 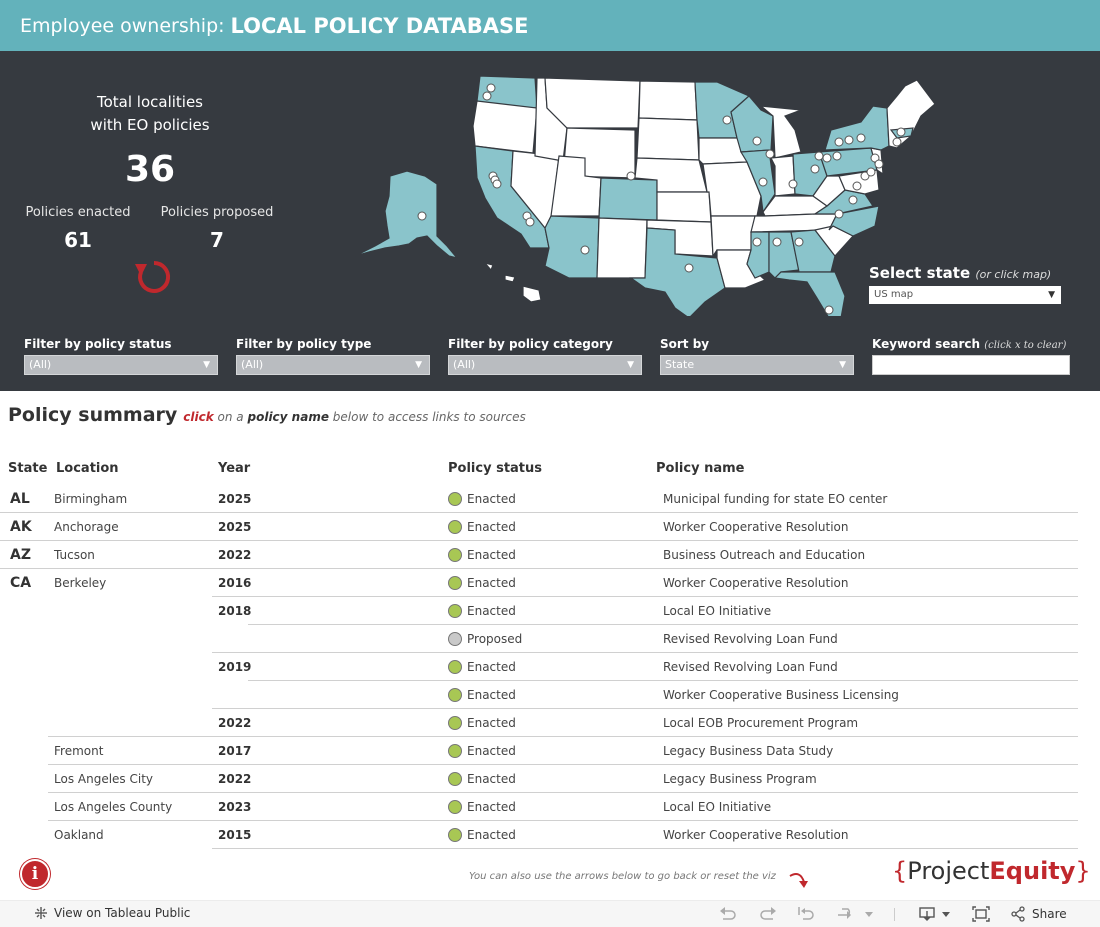 What do you see at coordinates (545, 365) in the screenshot?
I see `filter-policy-category-dropdown: (All) ▼` at bounding box center [545, 365].